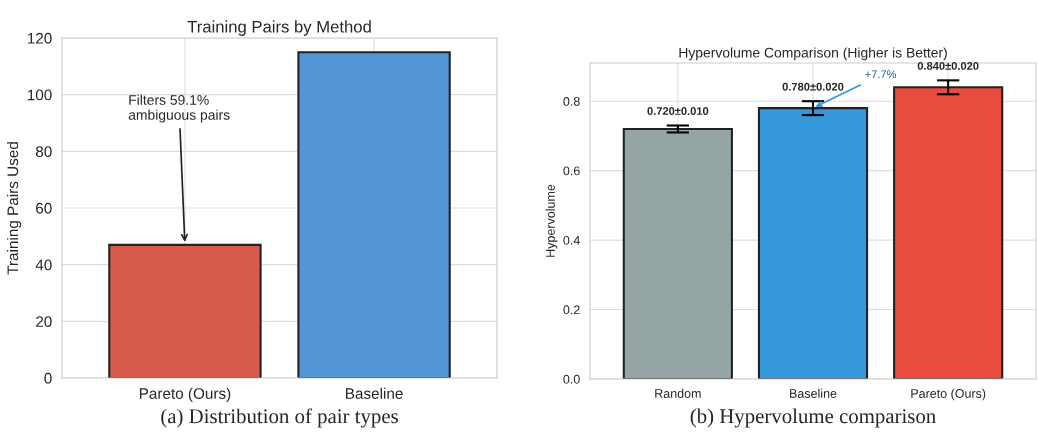 Image resolution: width=1038 pixels, height=444 pixels. What do you see at coordinates (39, 95) in the screenshot?
I see `y-tick-label: 100` at bounding box center [39, 95].